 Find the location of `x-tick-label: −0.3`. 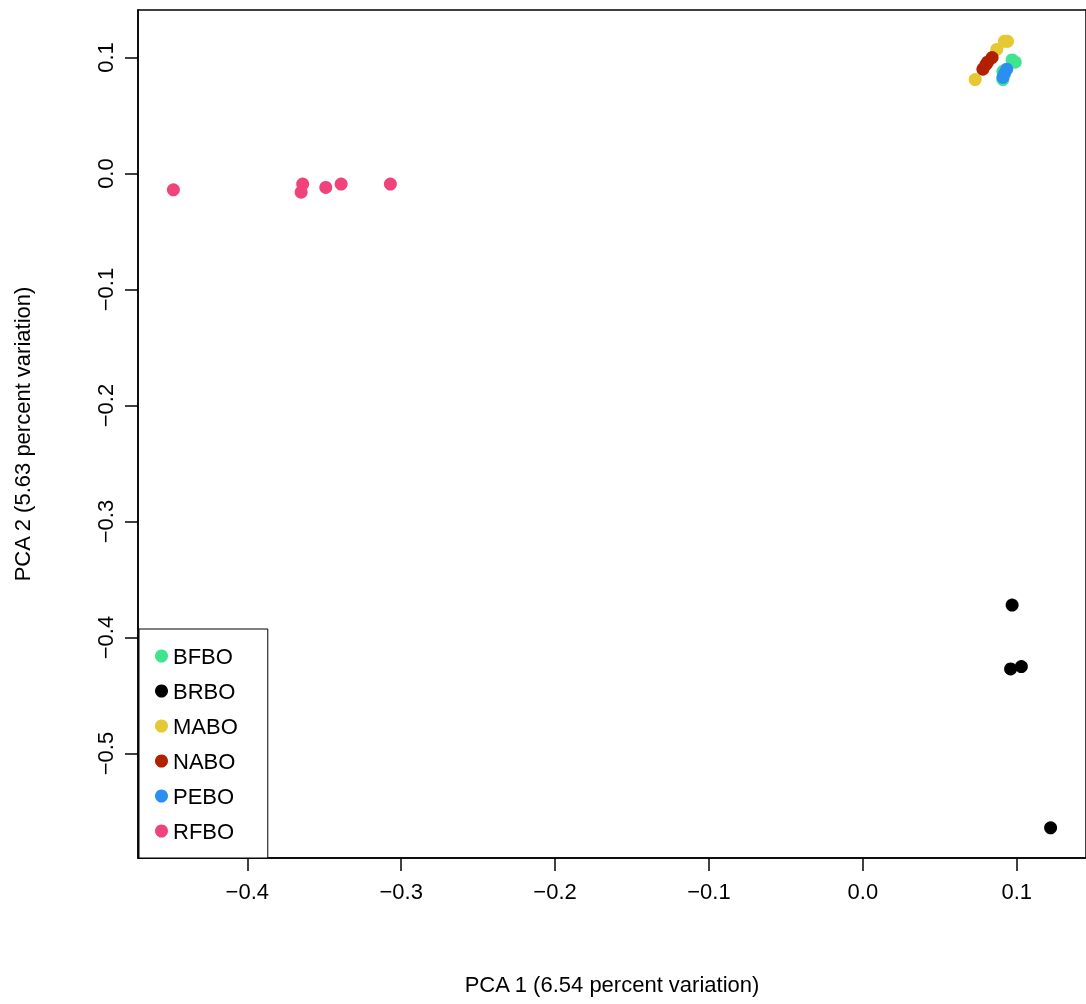

x-tick-label: −0.3 is located at coordinates (401, 891).